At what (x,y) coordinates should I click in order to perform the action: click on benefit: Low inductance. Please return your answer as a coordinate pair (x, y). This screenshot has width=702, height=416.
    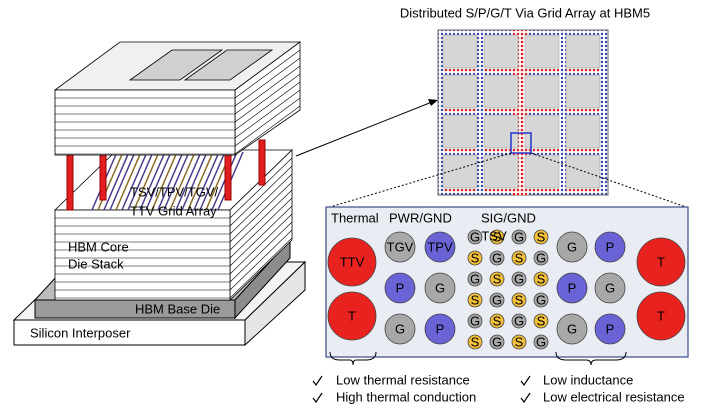
    Looking at the image, I should click on (588, 379).